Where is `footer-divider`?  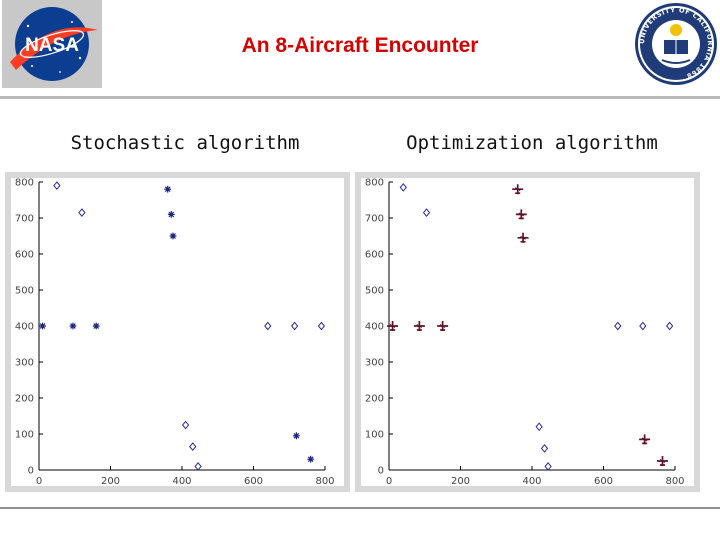
footer-divider is located at coordinates (360, 508).